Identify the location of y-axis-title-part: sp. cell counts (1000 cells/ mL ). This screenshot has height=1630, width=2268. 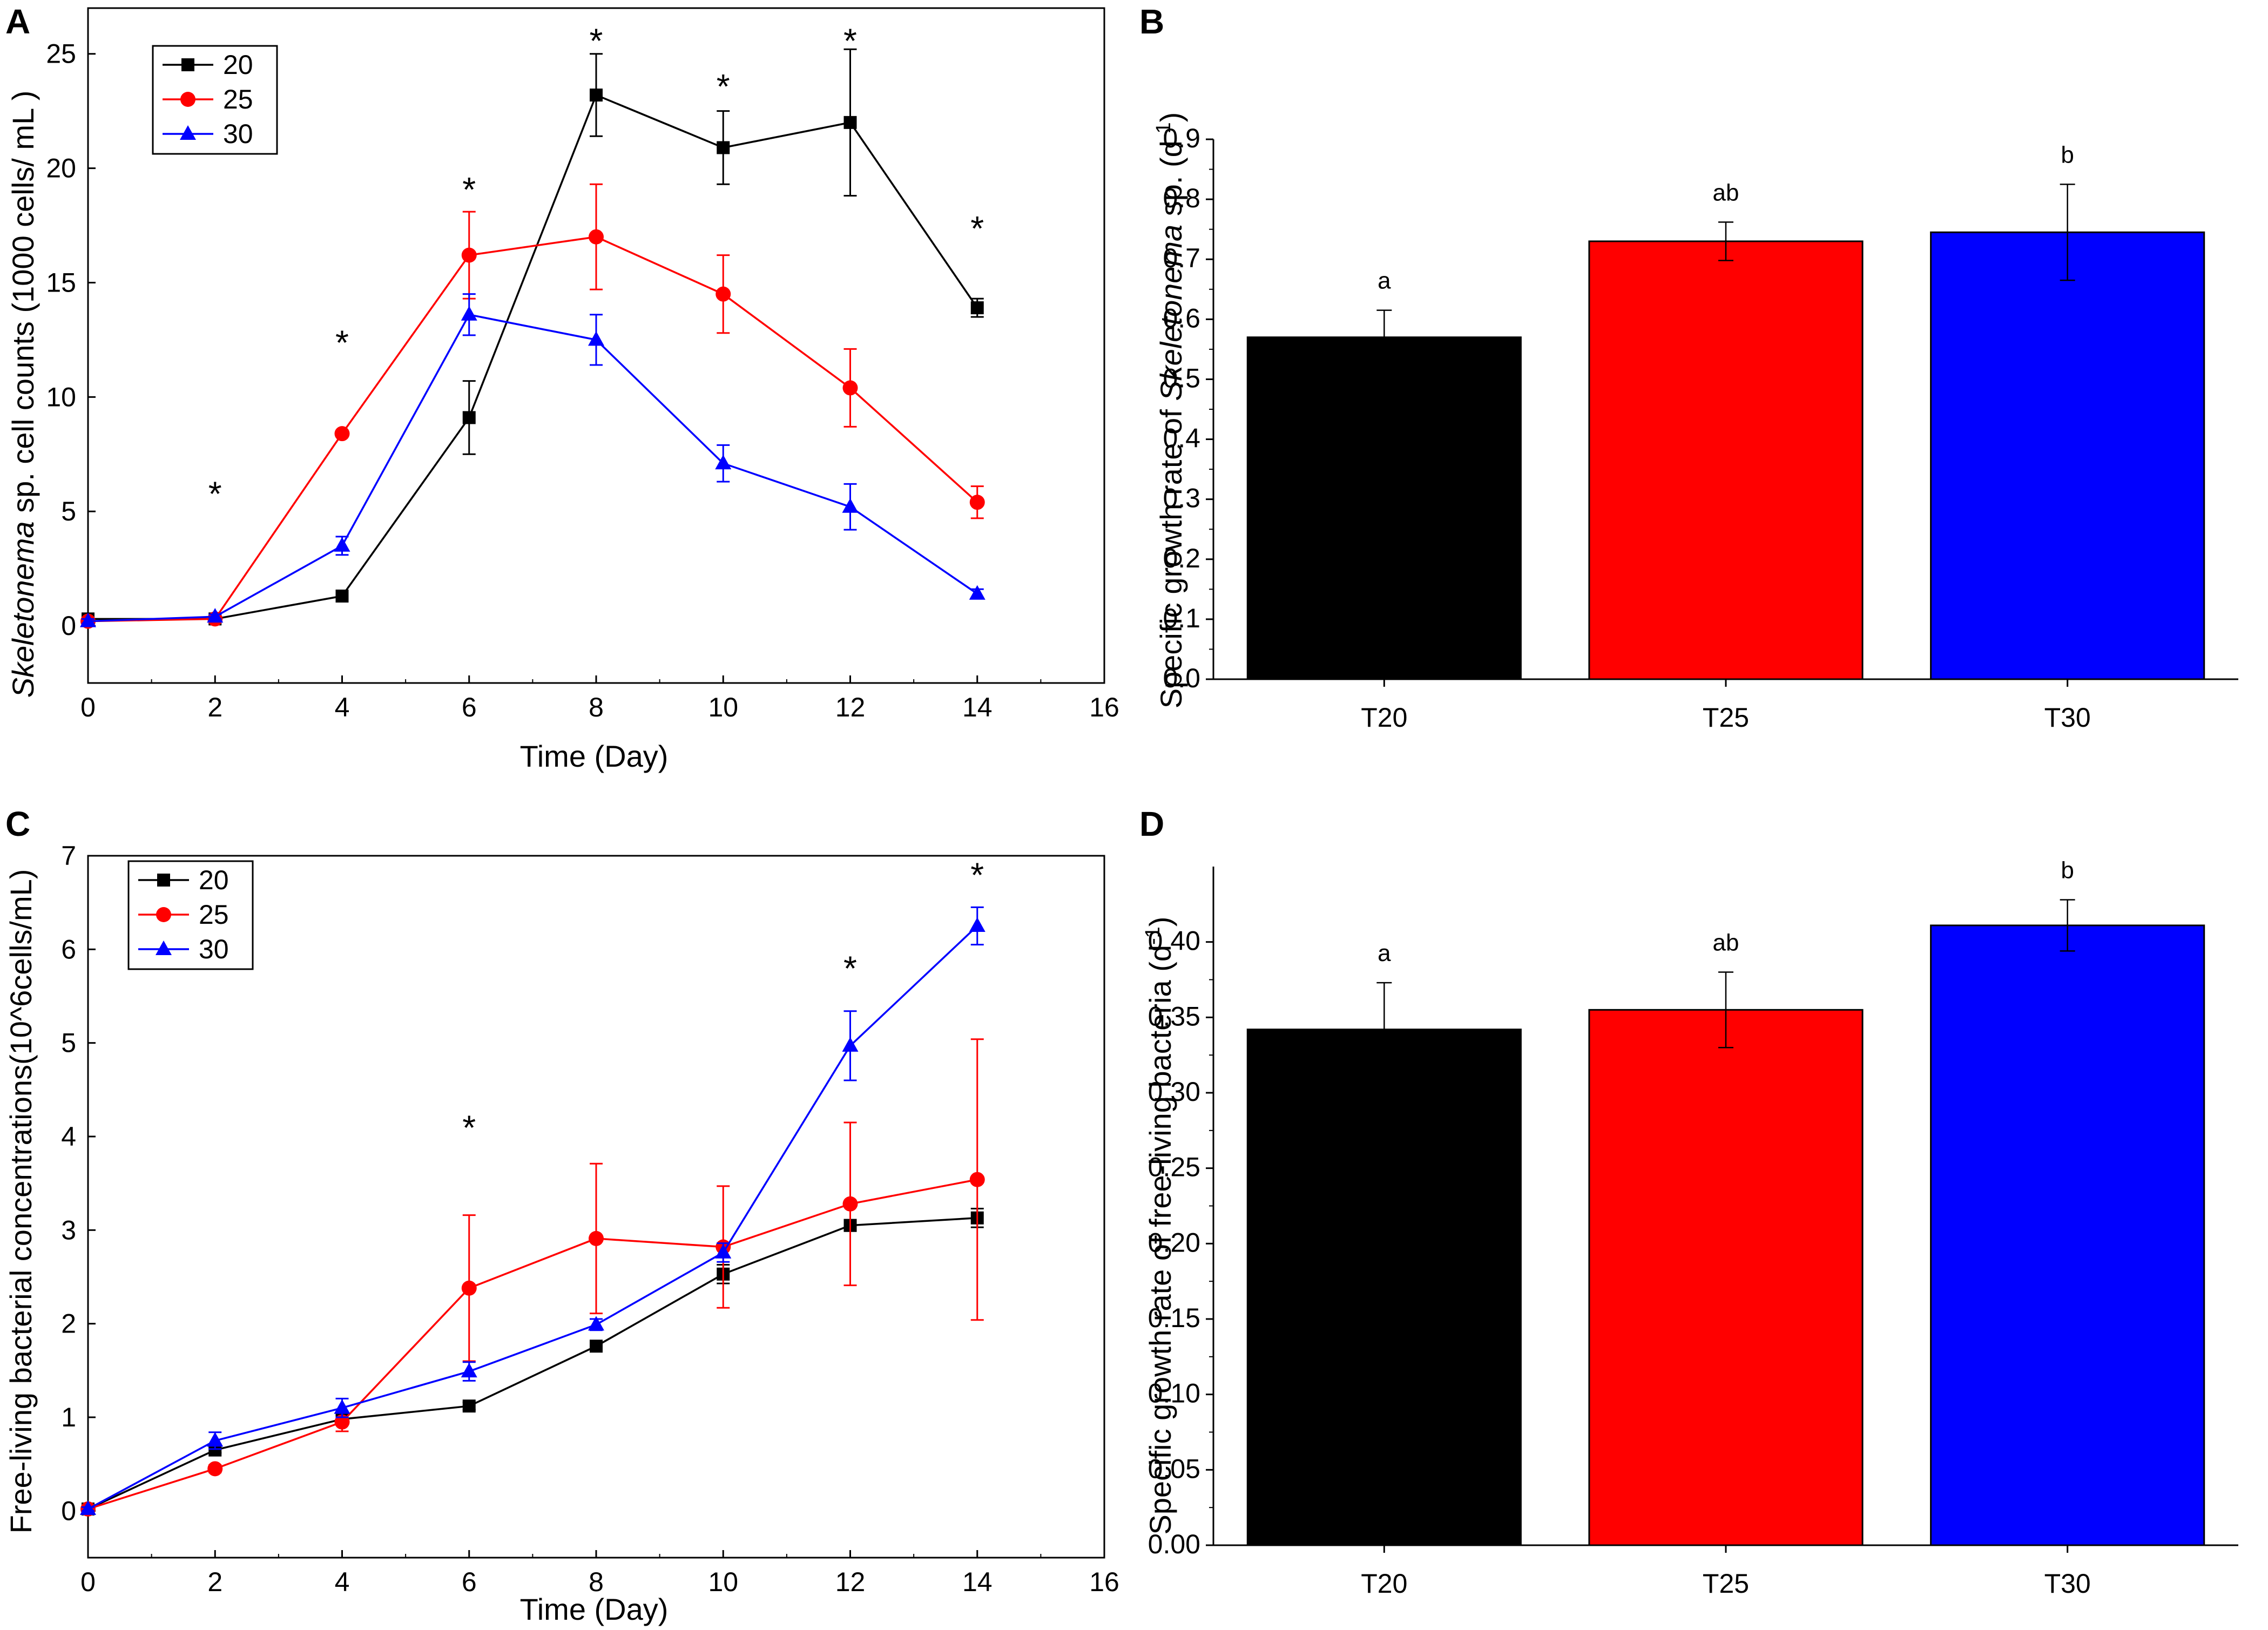
(23, 306).